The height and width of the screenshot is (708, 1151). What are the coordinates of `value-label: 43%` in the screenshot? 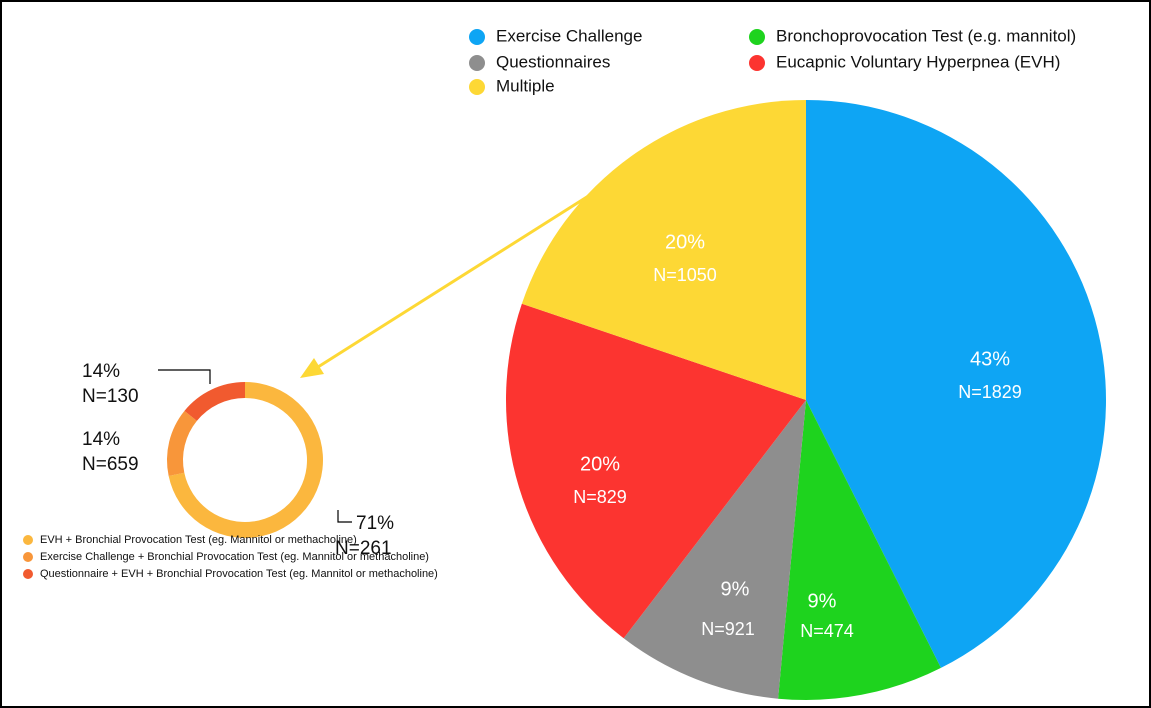 It's located at (990, 359).